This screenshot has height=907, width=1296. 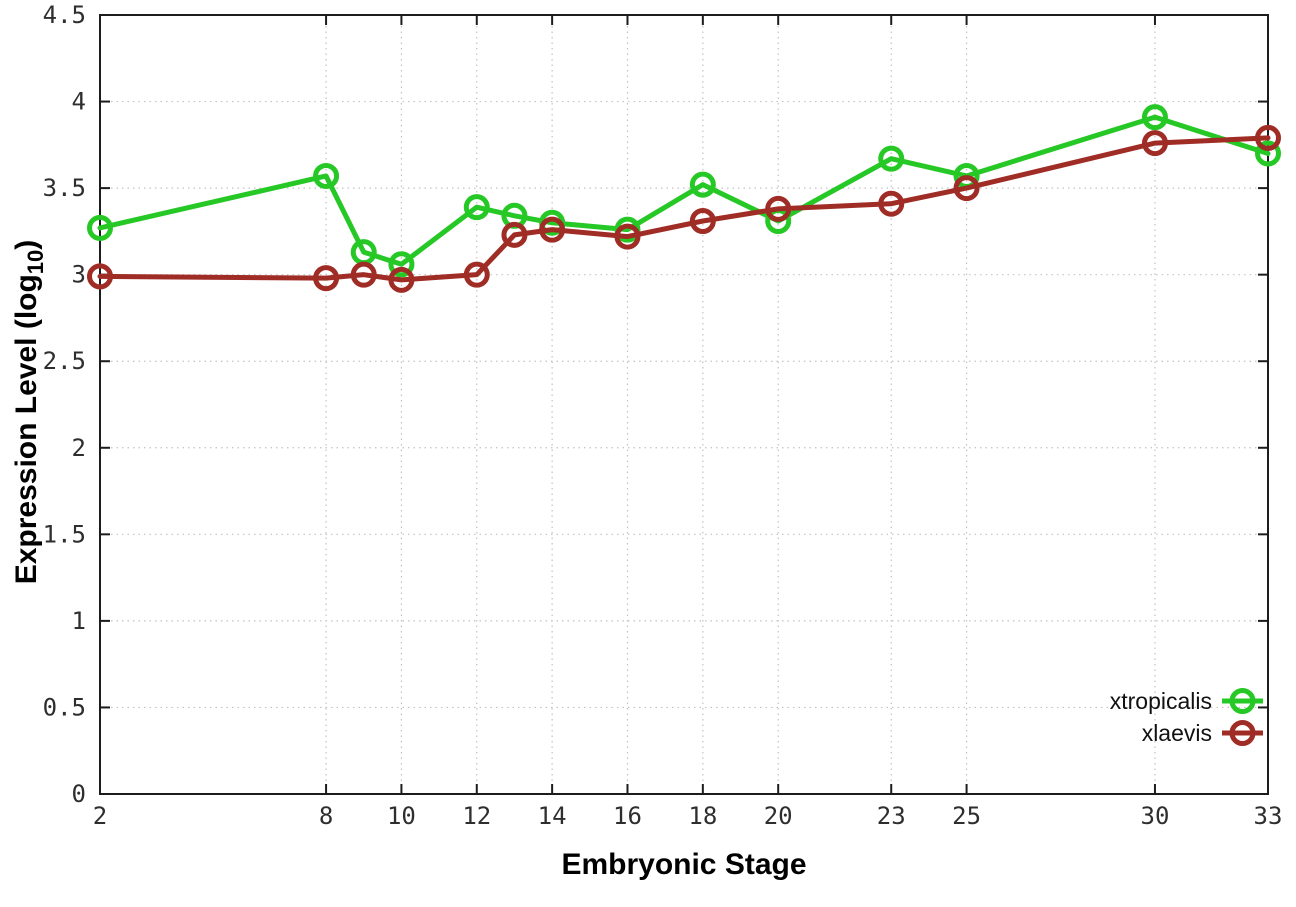 I want to click on x-tick-label: 16, so click(x=627, y=816).